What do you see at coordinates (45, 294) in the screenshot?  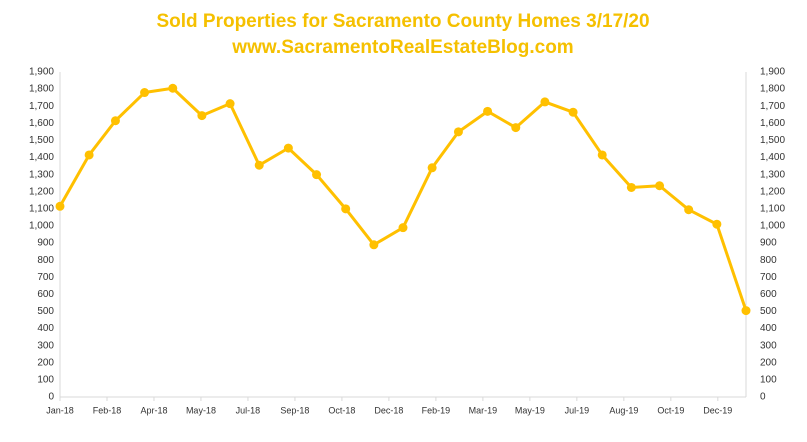 I see `y-tick-label: 600` at bounding box center [45, 294].